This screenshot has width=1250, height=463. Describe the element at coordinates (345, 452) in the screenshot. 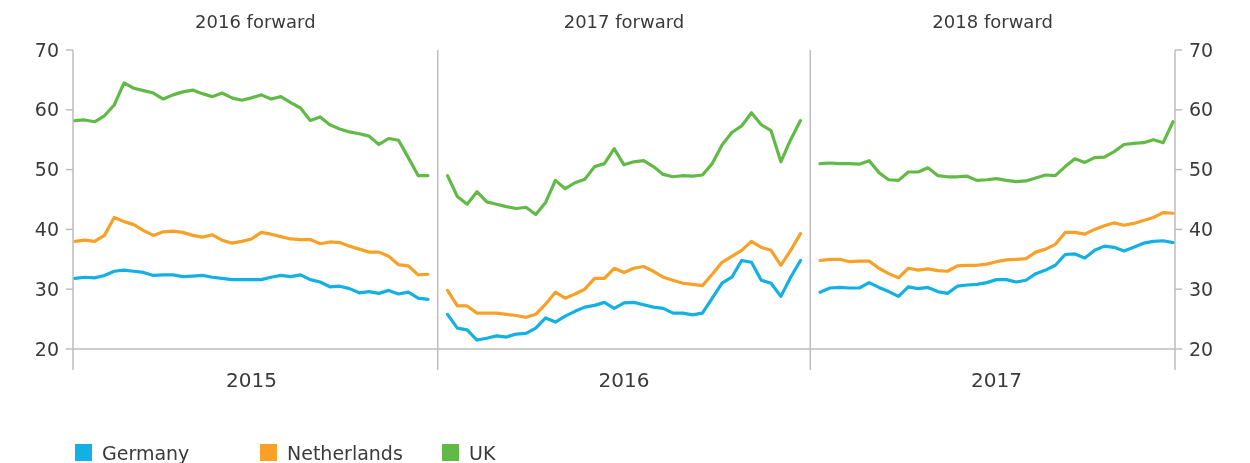

I see `legend-label: Netherlands` at that location.